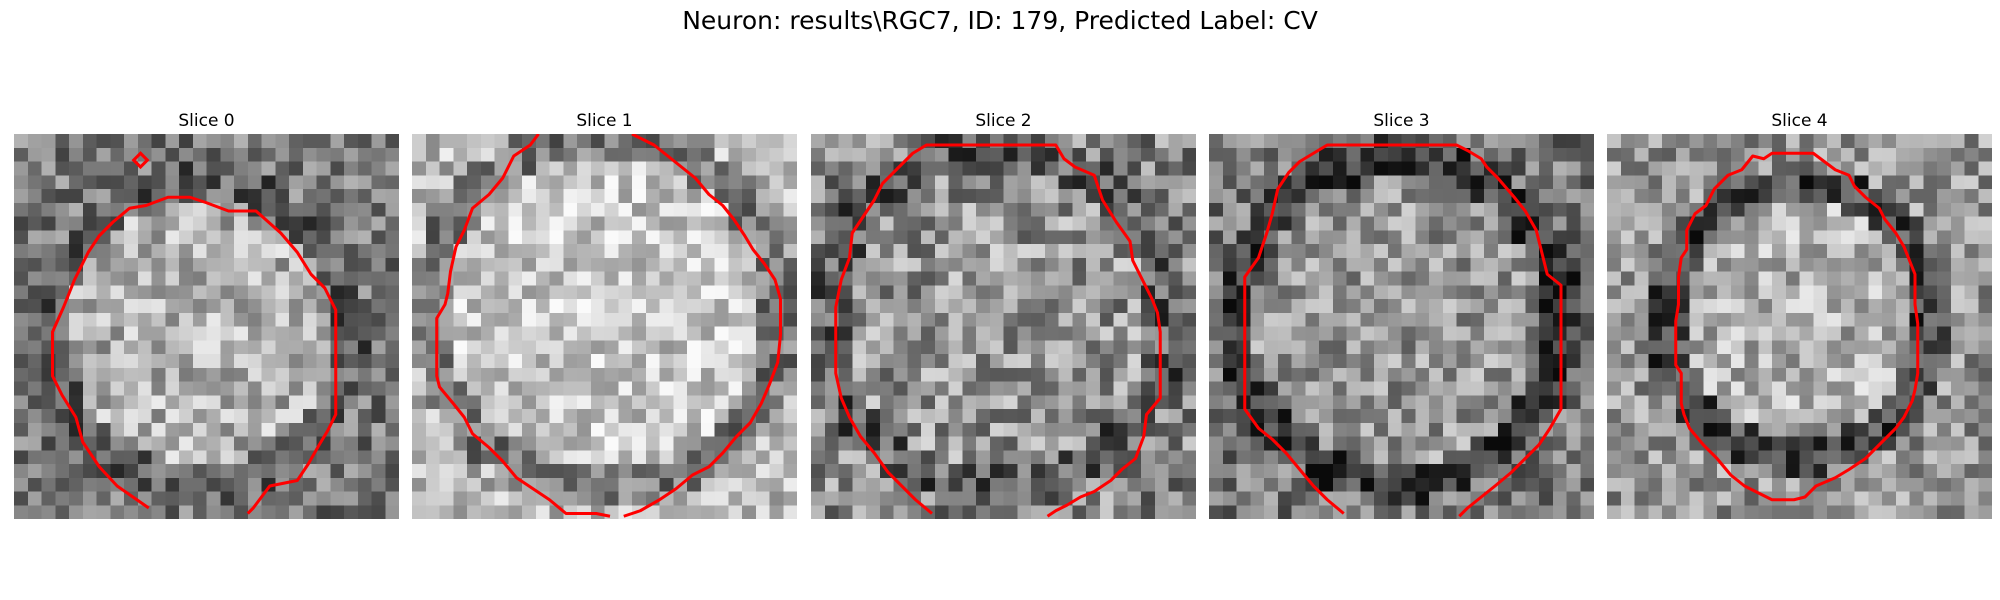  What do you see at coordinates (140, 160) in the screenshot?
I see `contour-0-speck` at bounding box center [140, 160].